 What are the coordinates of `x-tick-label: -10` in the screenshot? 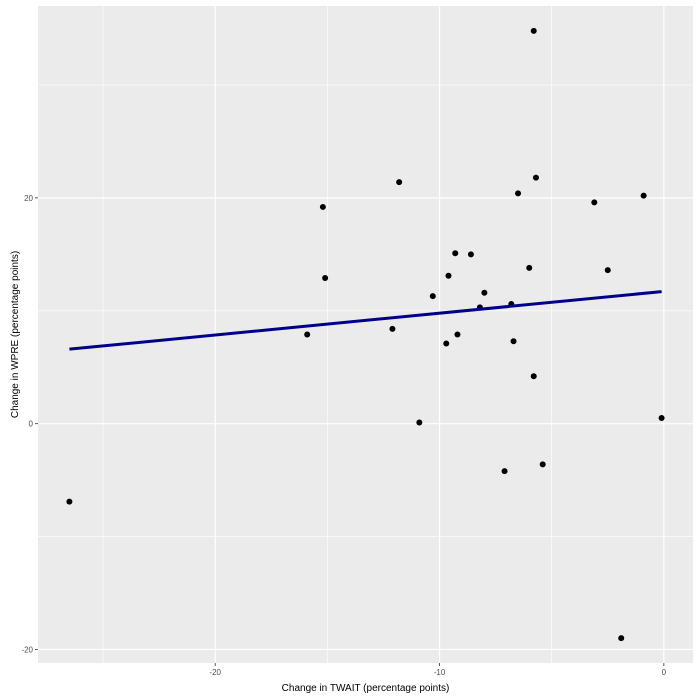 It's located at (440, 672).